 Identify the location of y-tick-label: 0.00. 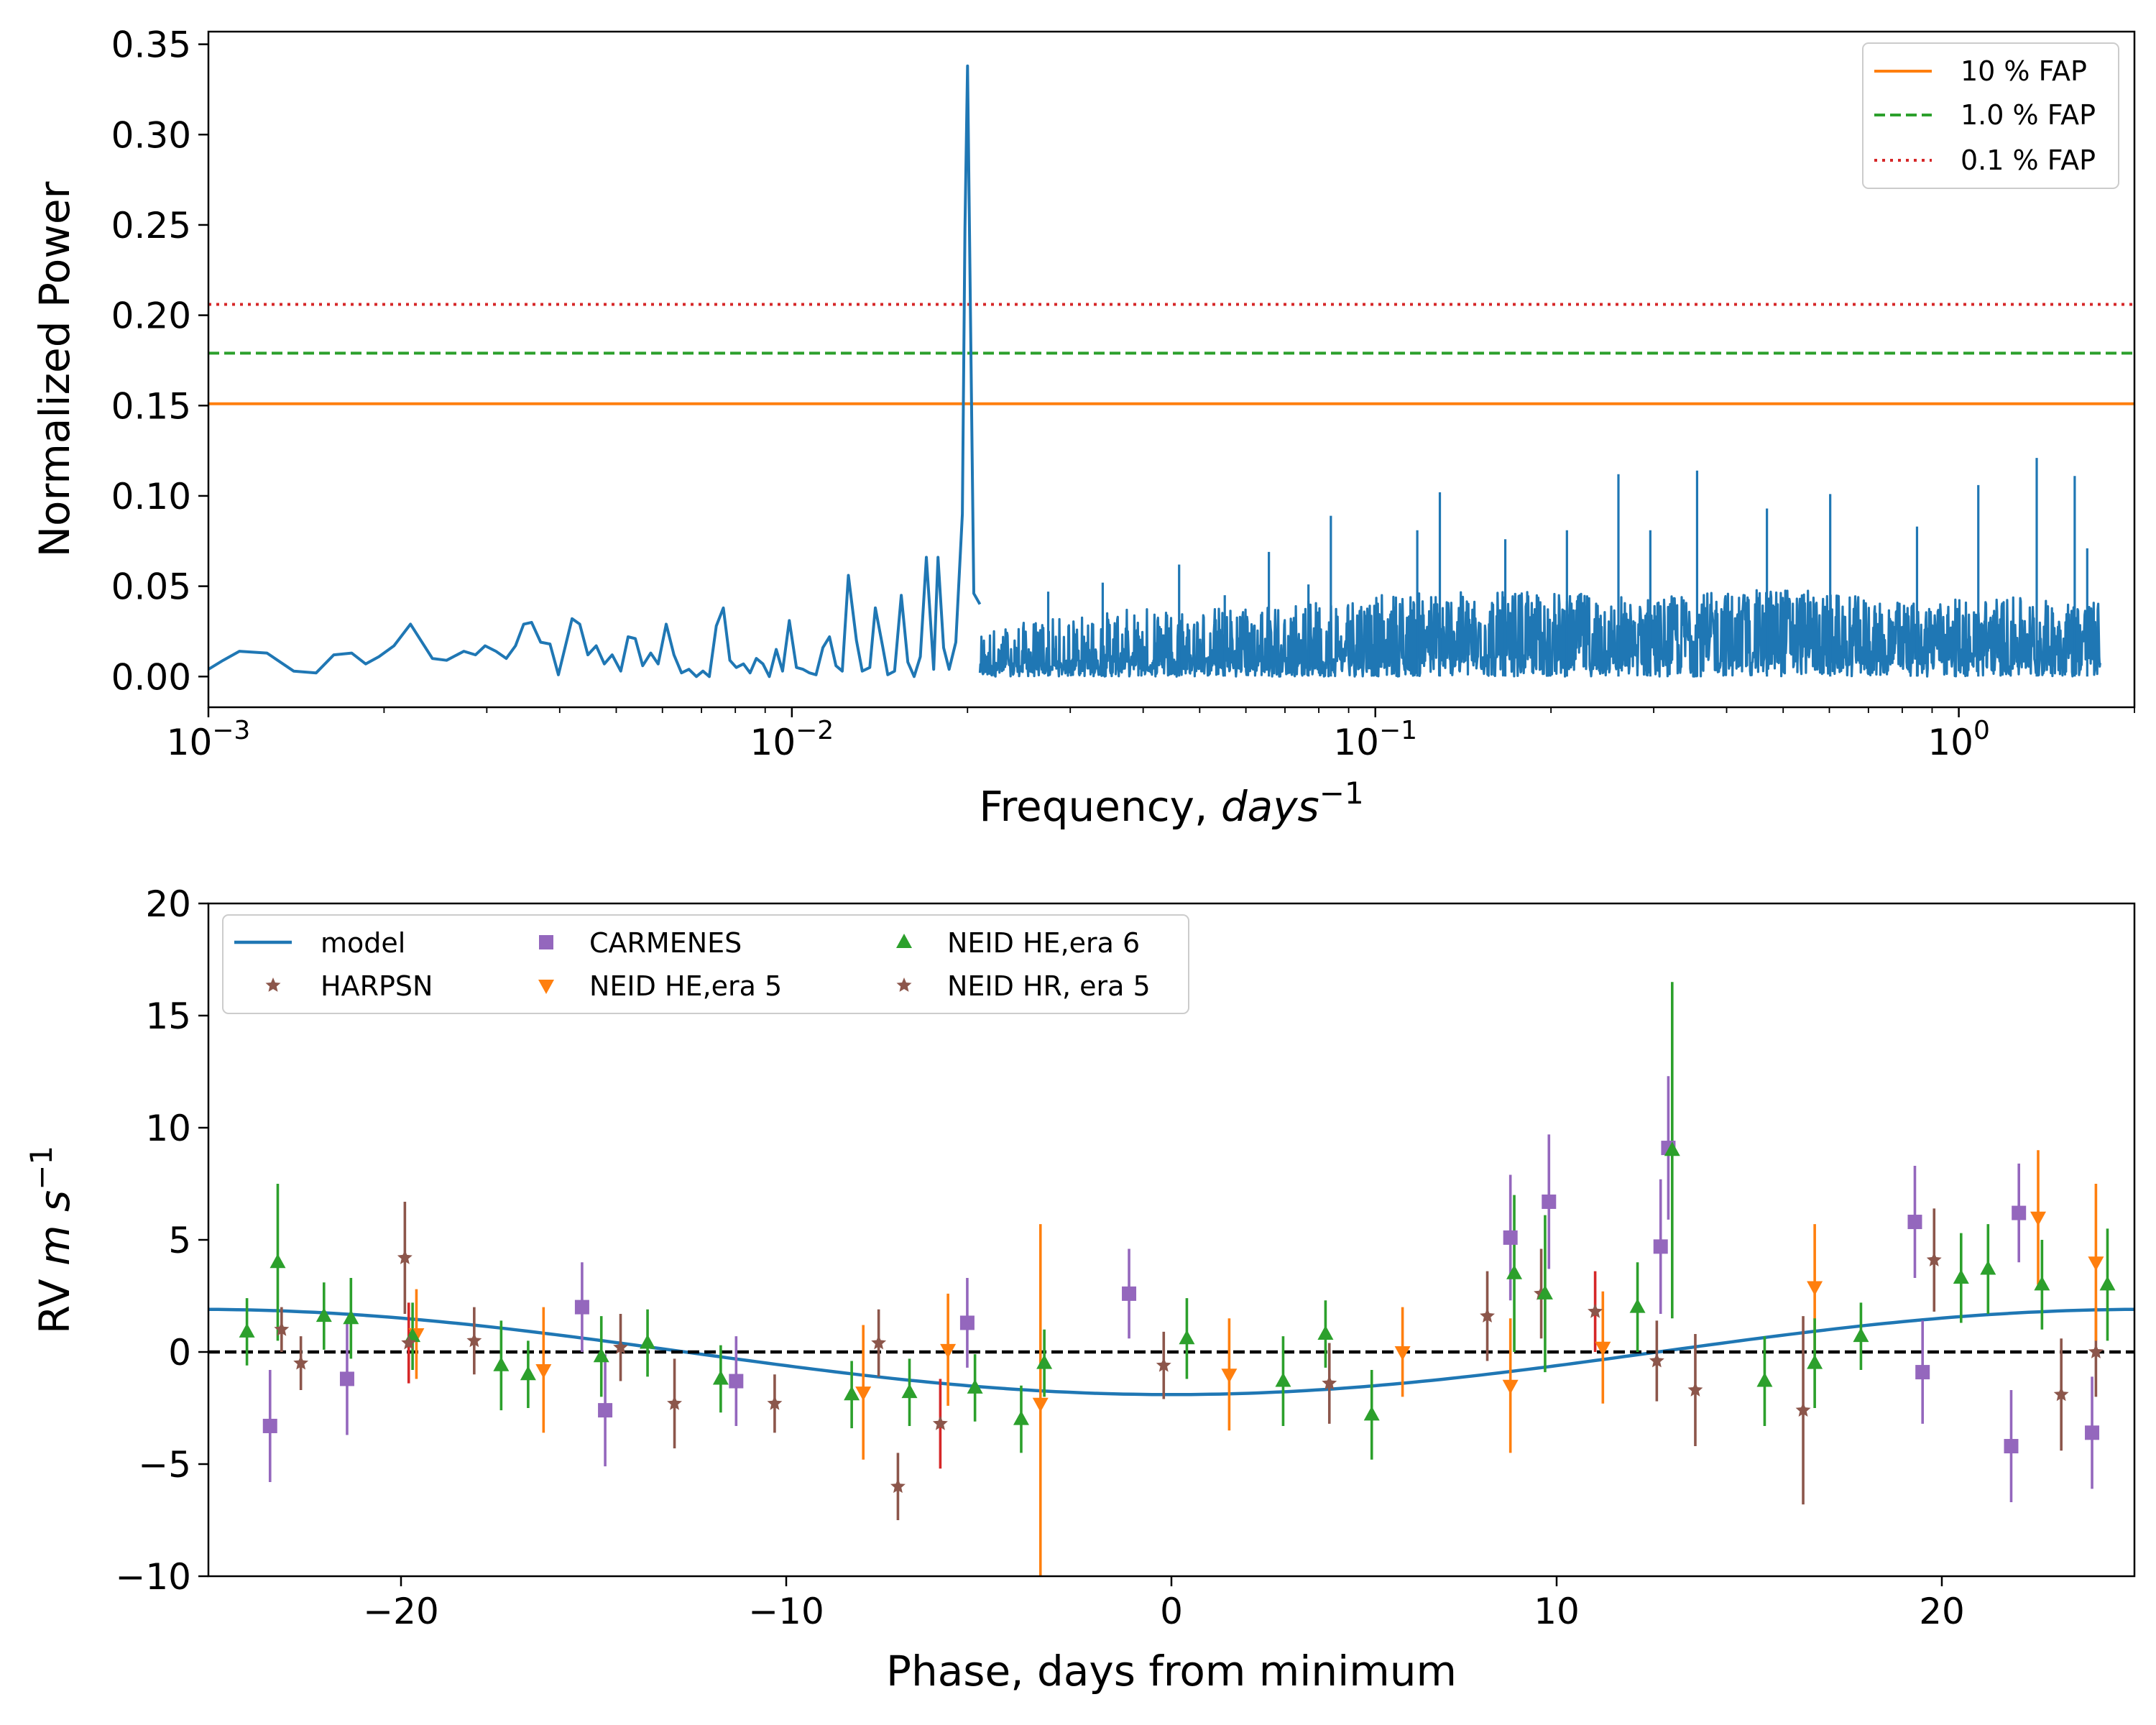
(151, 677).